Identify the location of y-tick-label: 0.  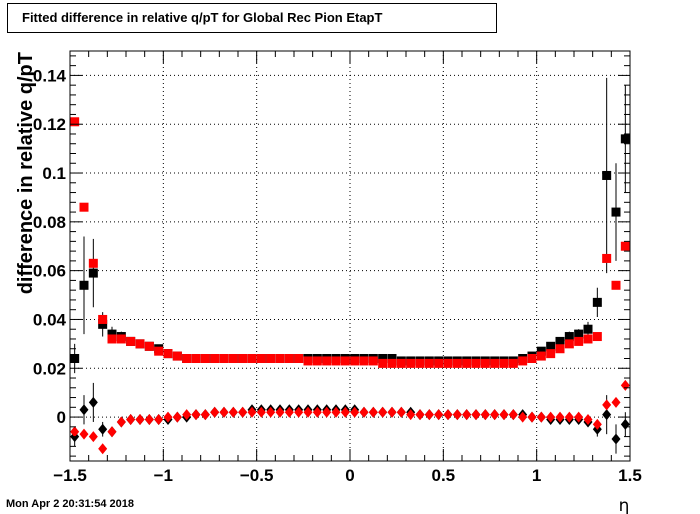
(61, 417).